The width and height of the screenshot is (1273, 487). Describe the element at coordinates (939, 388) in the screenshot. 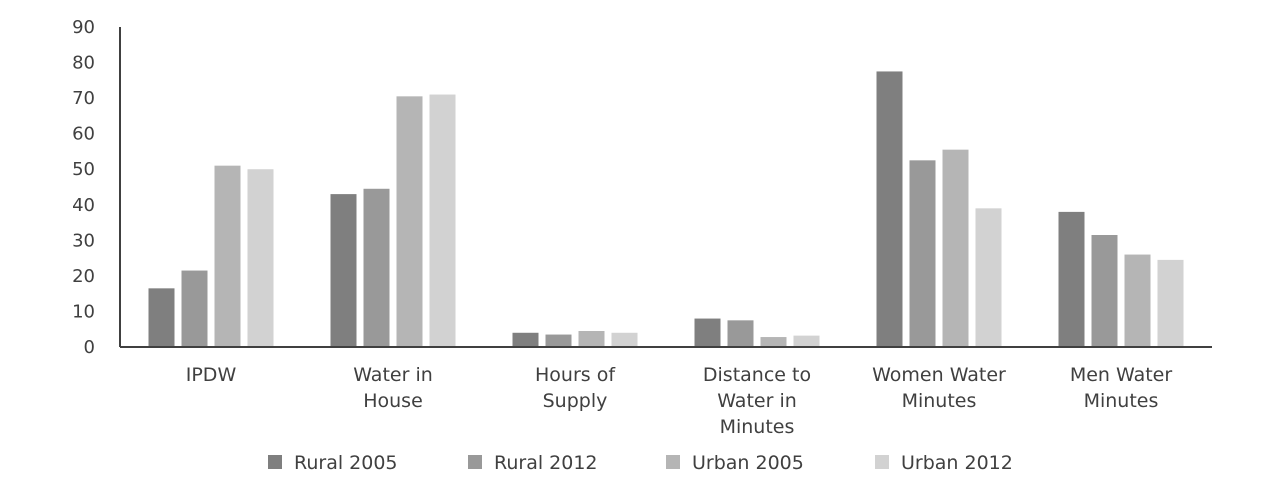

I see `x-category-label: Women Water Minutes` at that location.